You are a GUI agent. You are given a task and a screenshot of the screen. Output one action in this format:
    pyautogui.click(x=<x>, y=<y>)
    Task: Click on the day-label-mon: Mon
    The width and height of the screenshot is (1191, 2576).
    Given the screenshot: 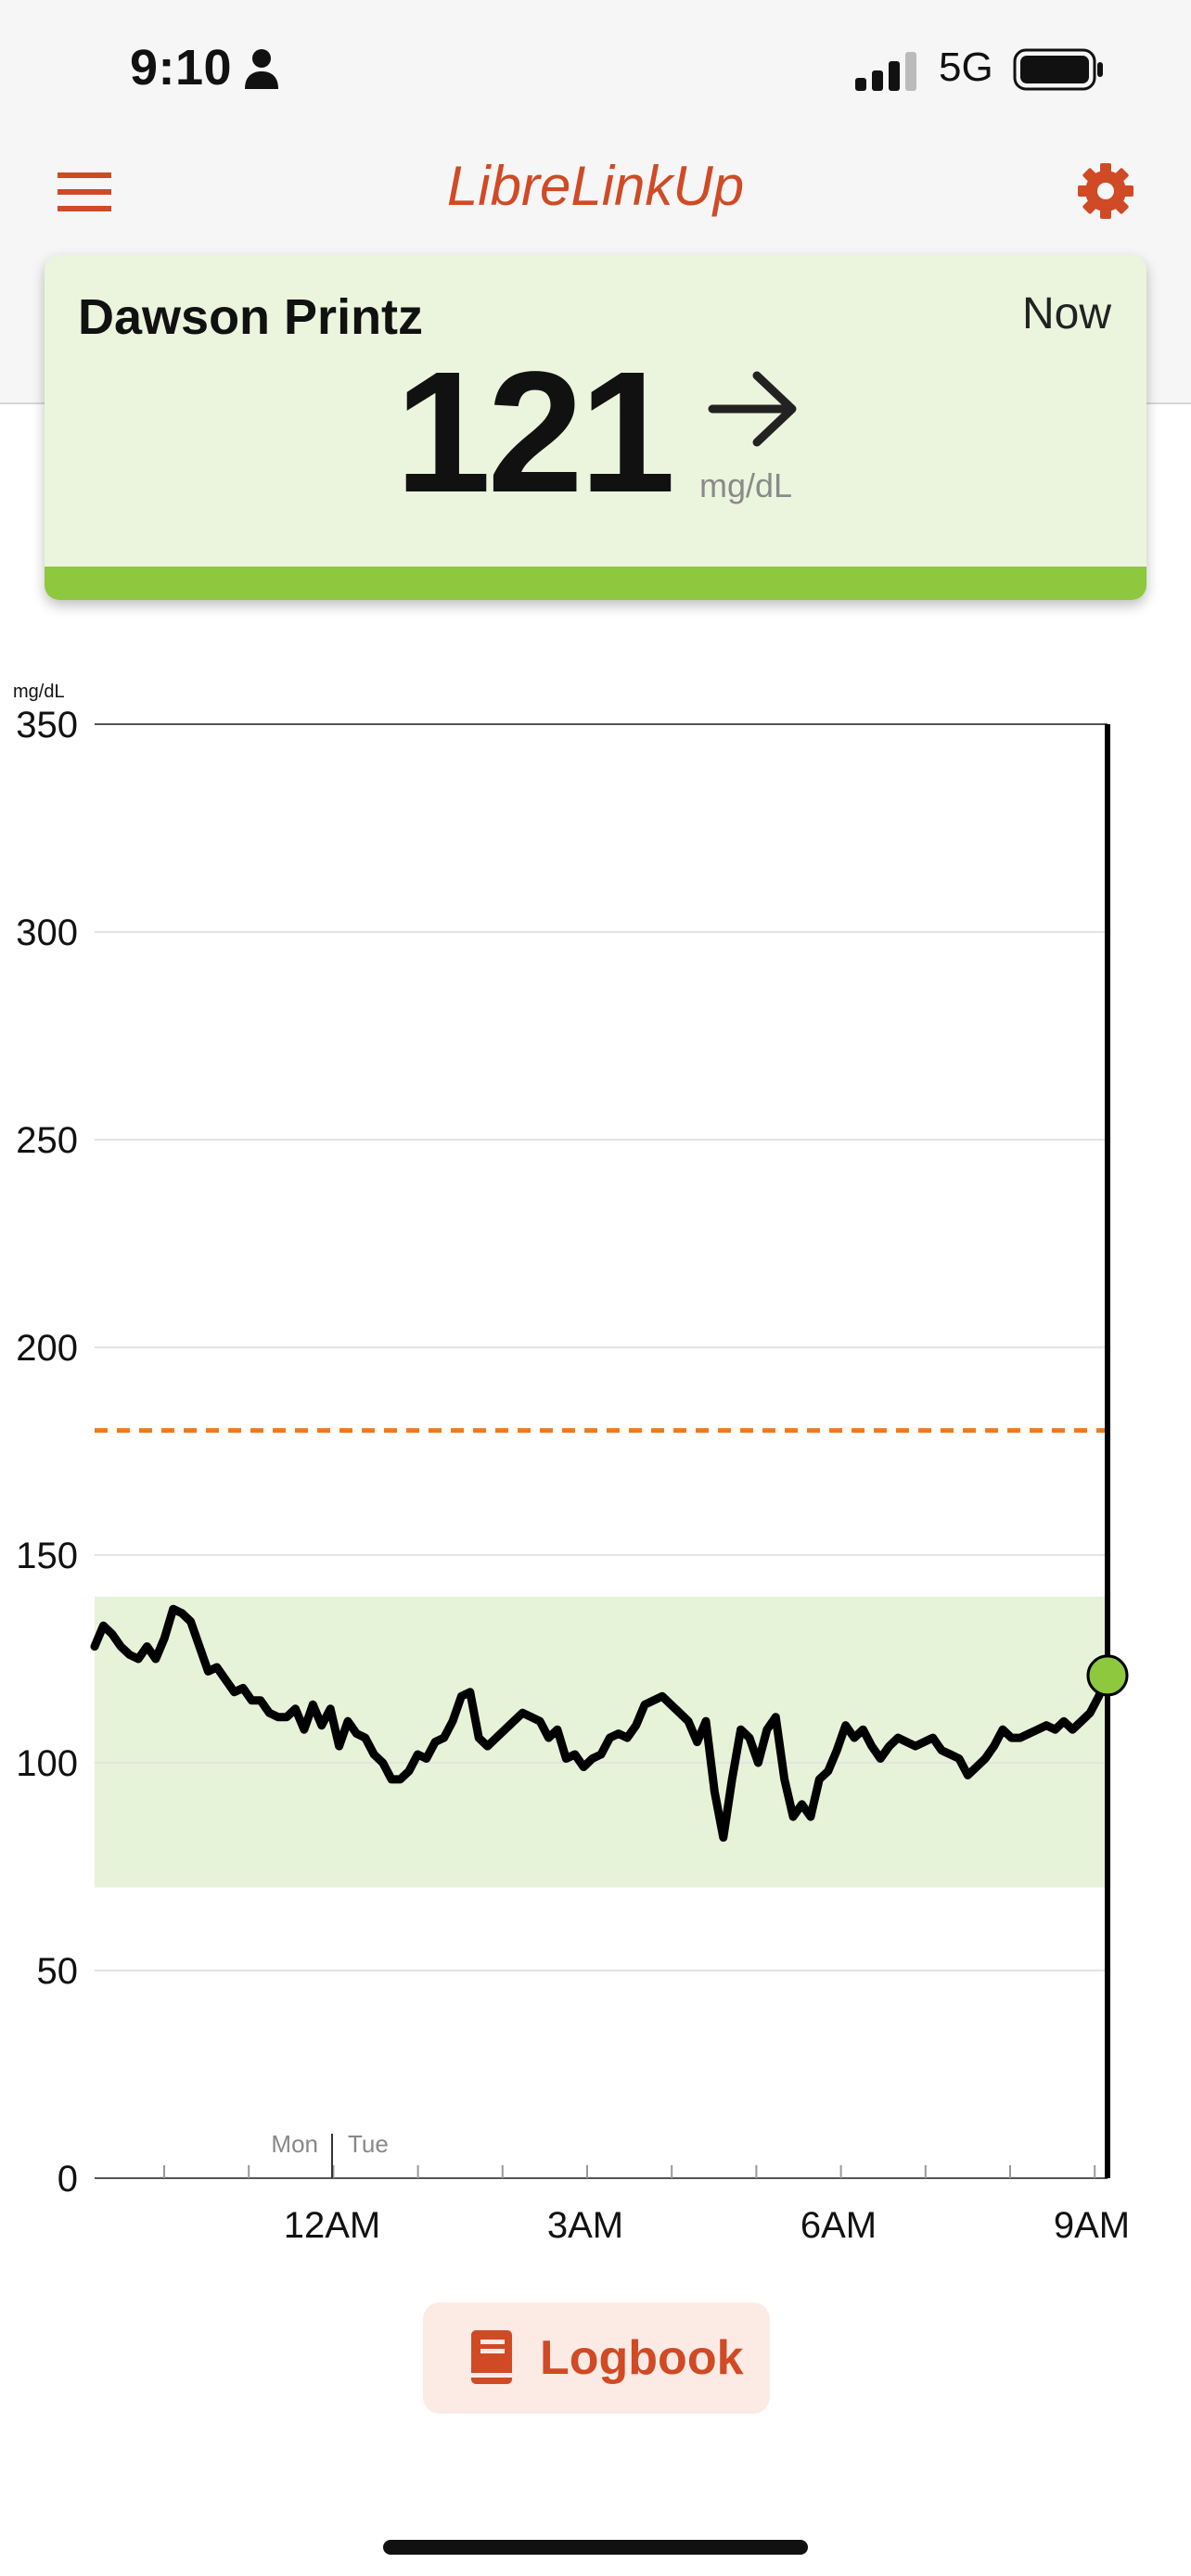 What is the action you would take?
    pyautogui.click(x=295, y=2144)
    